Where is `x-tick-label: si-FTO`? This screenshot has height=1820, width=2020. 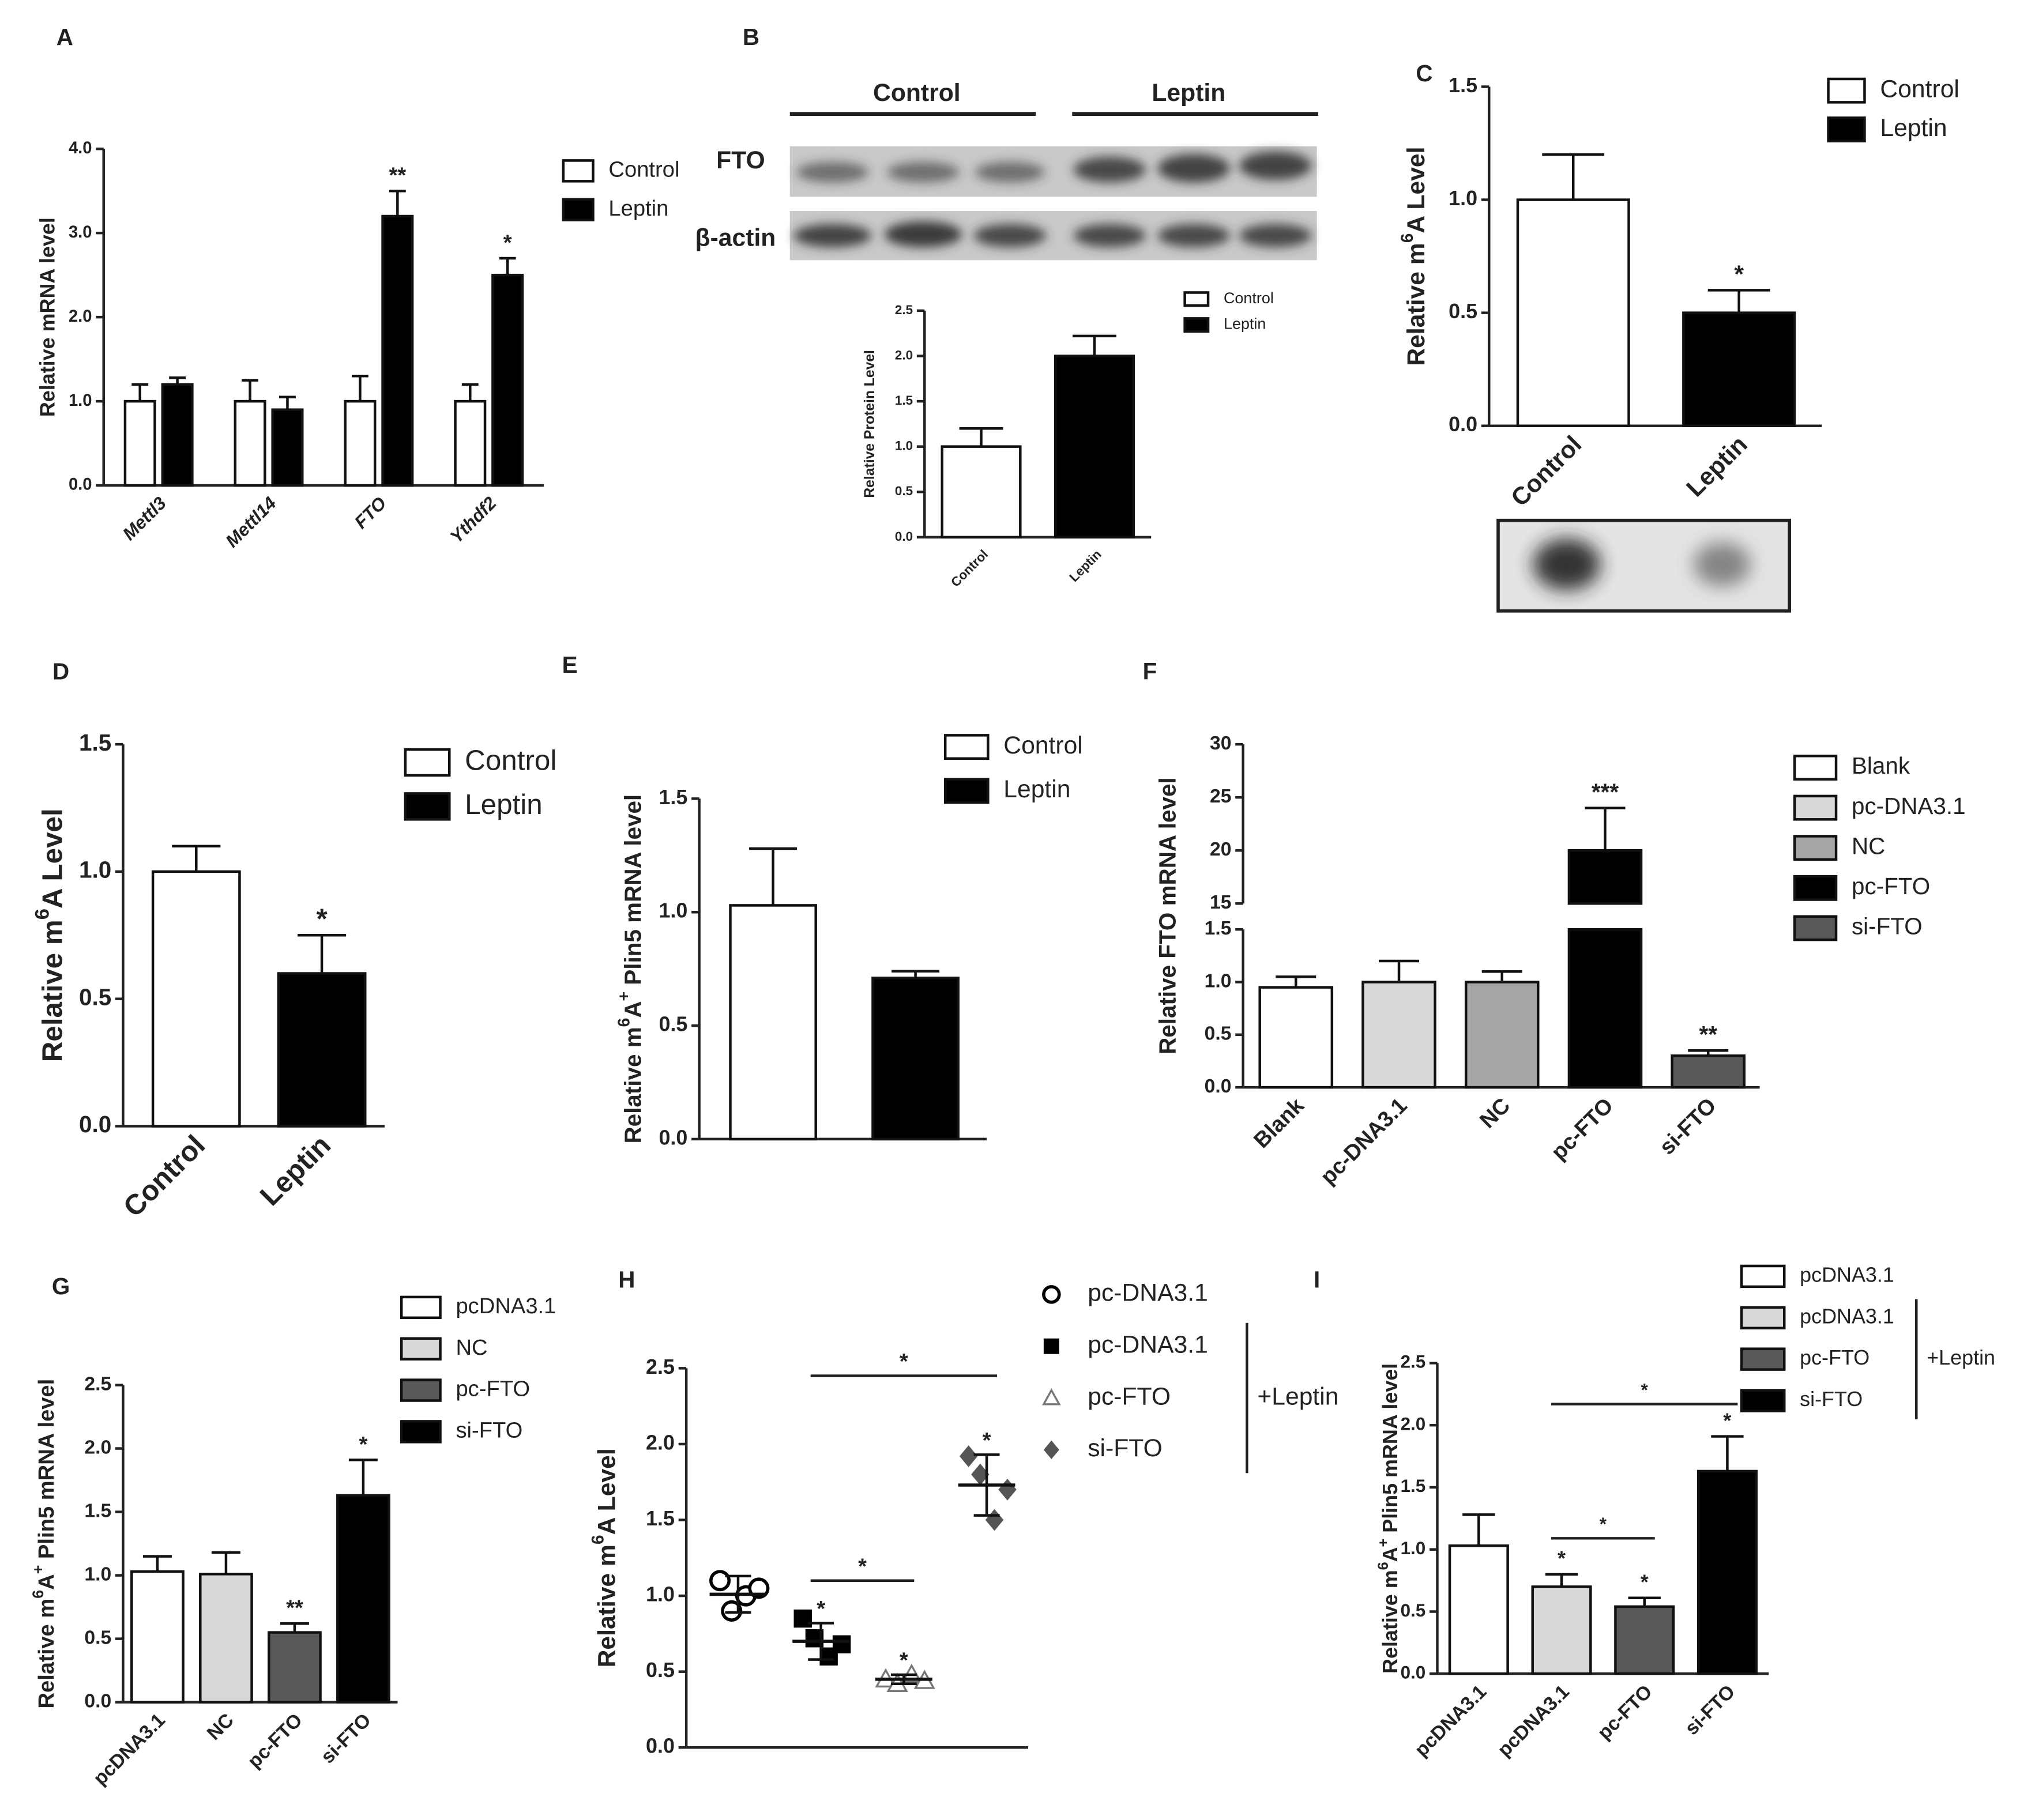
x-tick-label: si-FTO is located at coordinates (1687, 1126).